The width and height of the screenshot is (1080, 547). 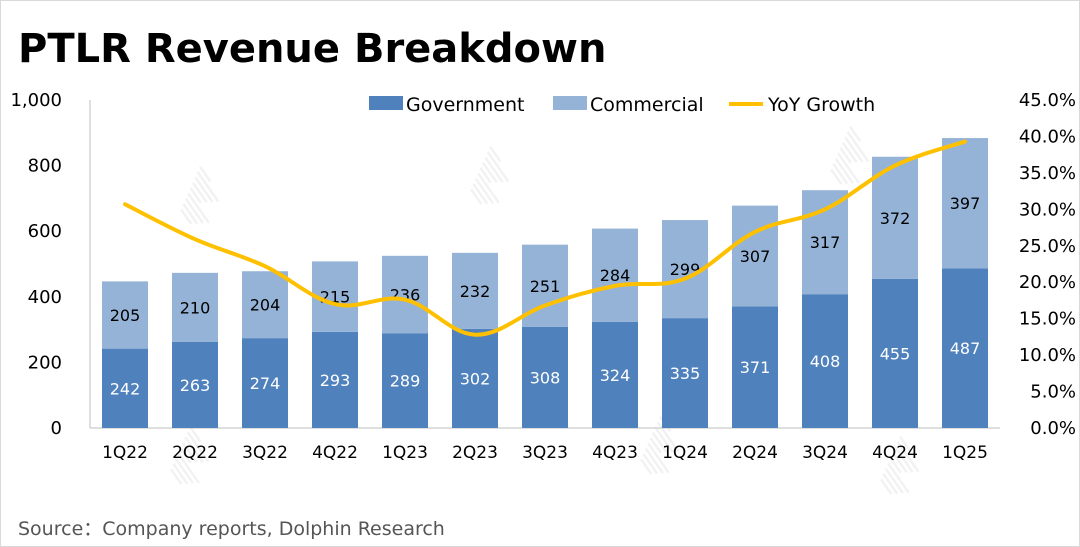 I want to click on government-data-label: 324, so click(x=615, y=375).